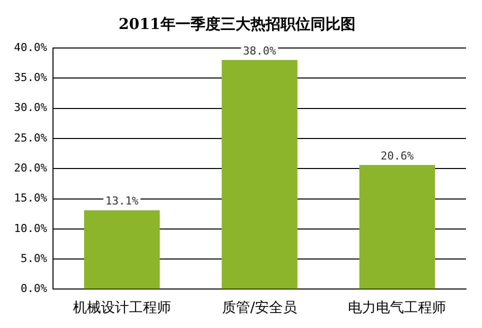  What do you see at coordinates (397, 308) in the screenshot?
I see `x-tick-label: 电力电气工程师` at bounding box center [397, 308].